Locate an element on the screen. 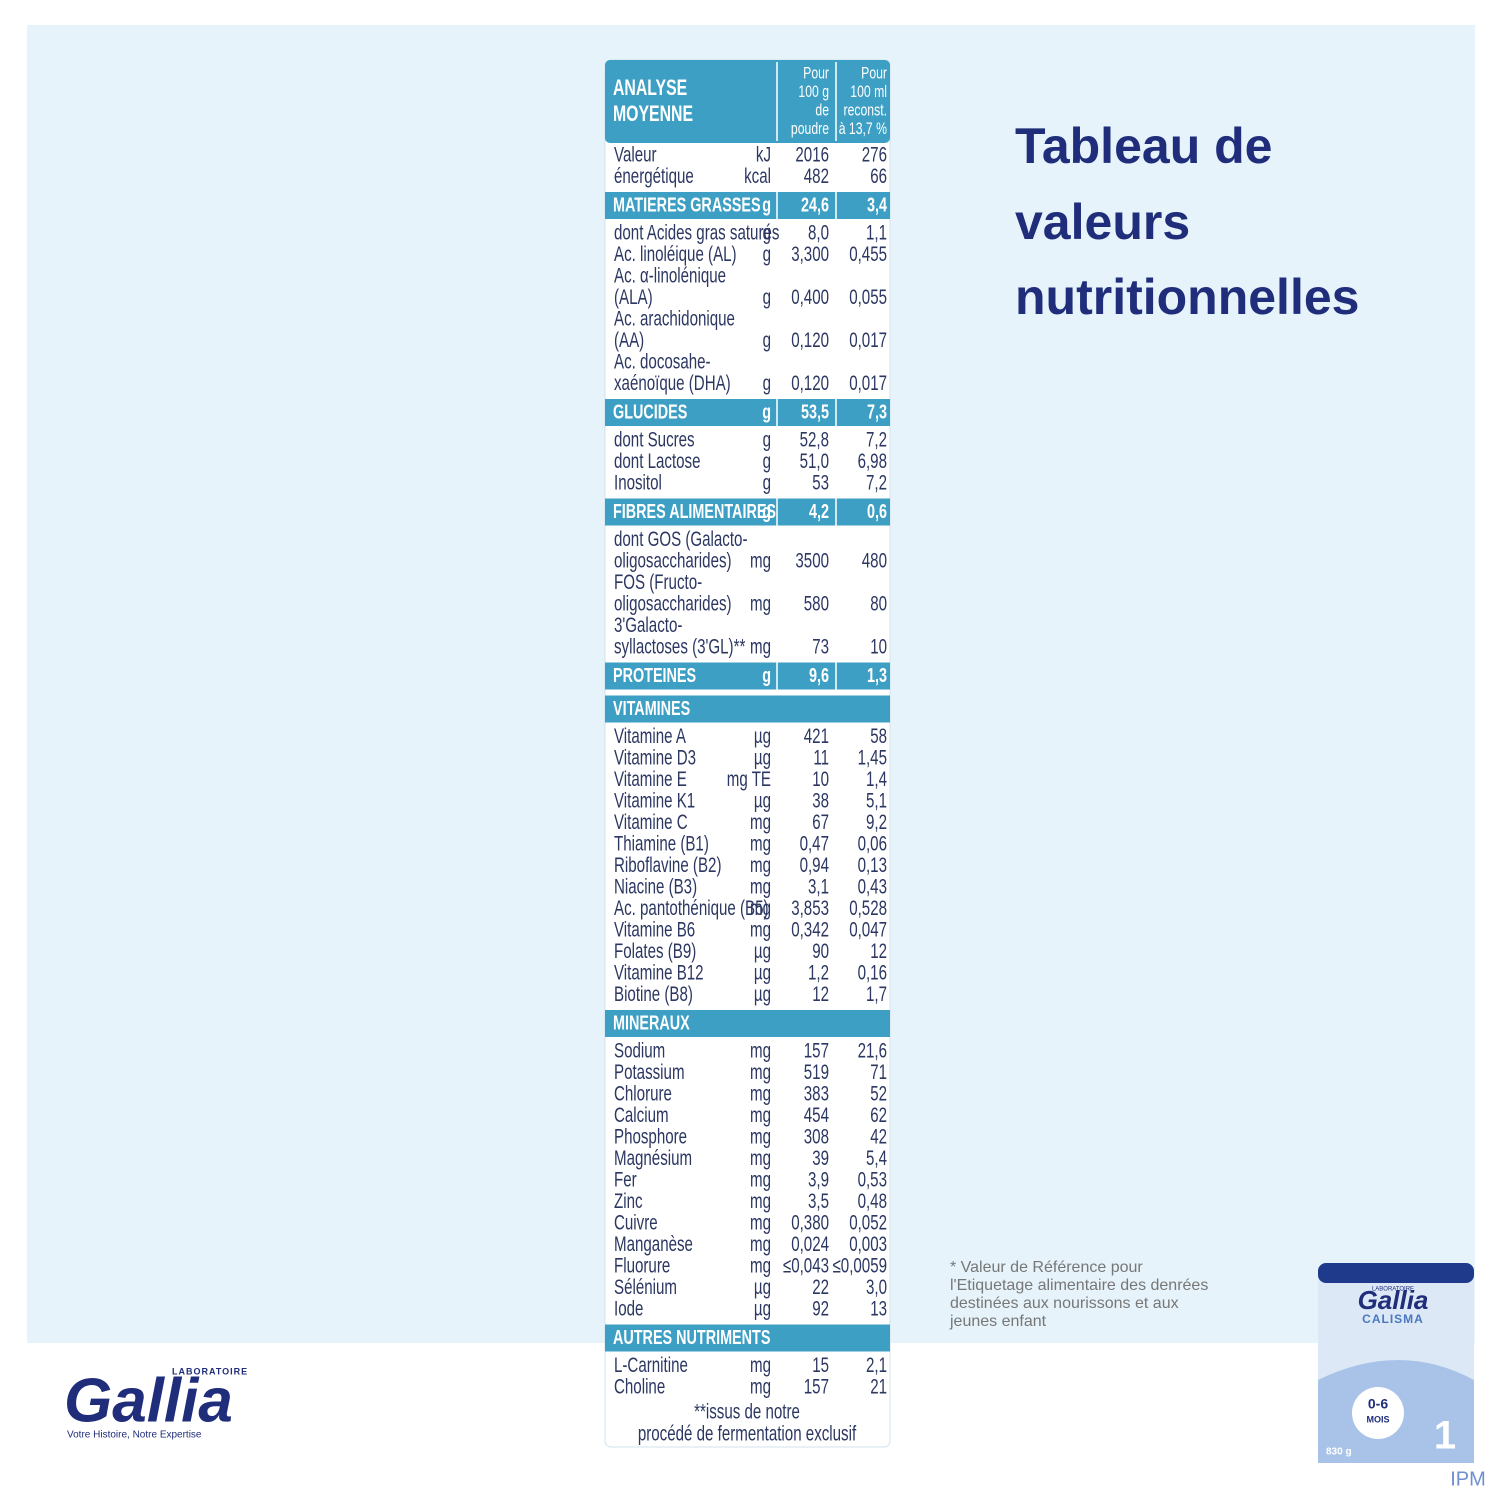 Image resolution: width=1500 pixels, height=1500 pixels. row-unit: kJ is located at coordinates (763, 154).